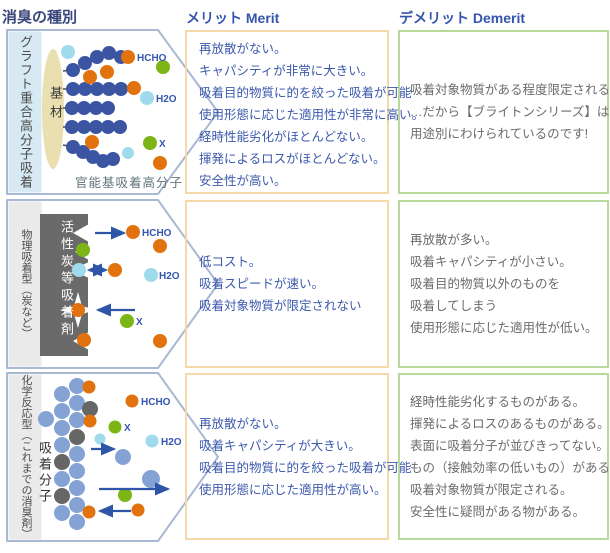 The width and height of the screenshot is (610, 553). What do you see at coordinates (110, 271) in the screenshot?
I see `adsorption-arrows` at bounding box center [110, 271].